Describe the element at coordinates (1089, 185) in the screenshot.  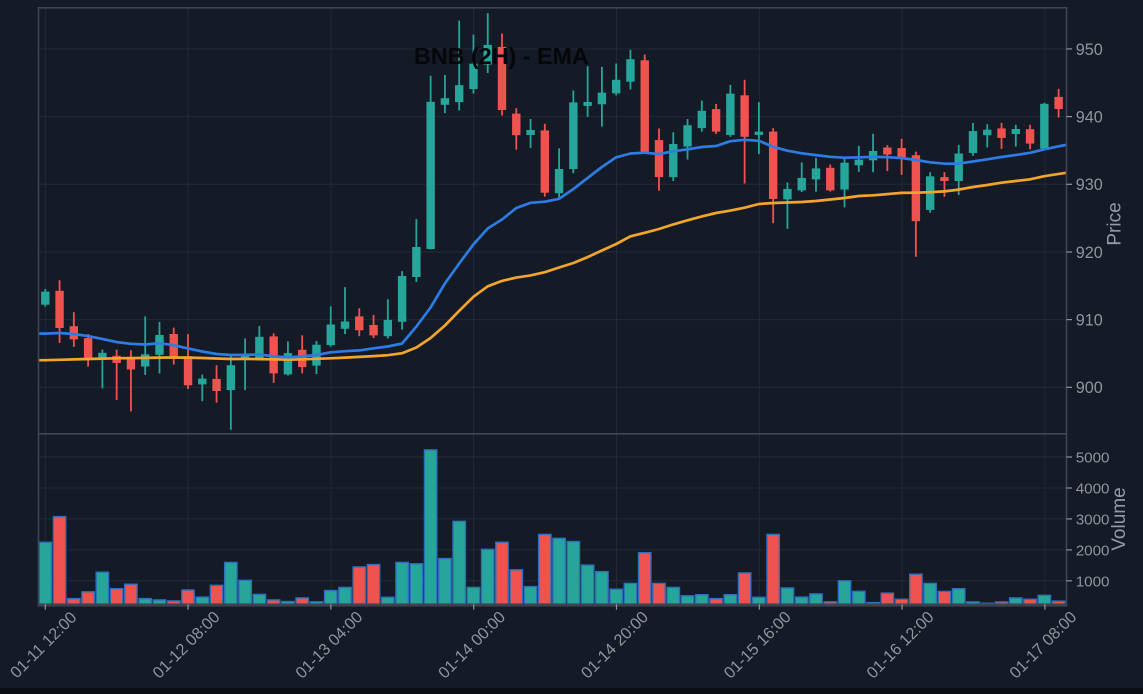
I see `svg-text: 930` at that location.